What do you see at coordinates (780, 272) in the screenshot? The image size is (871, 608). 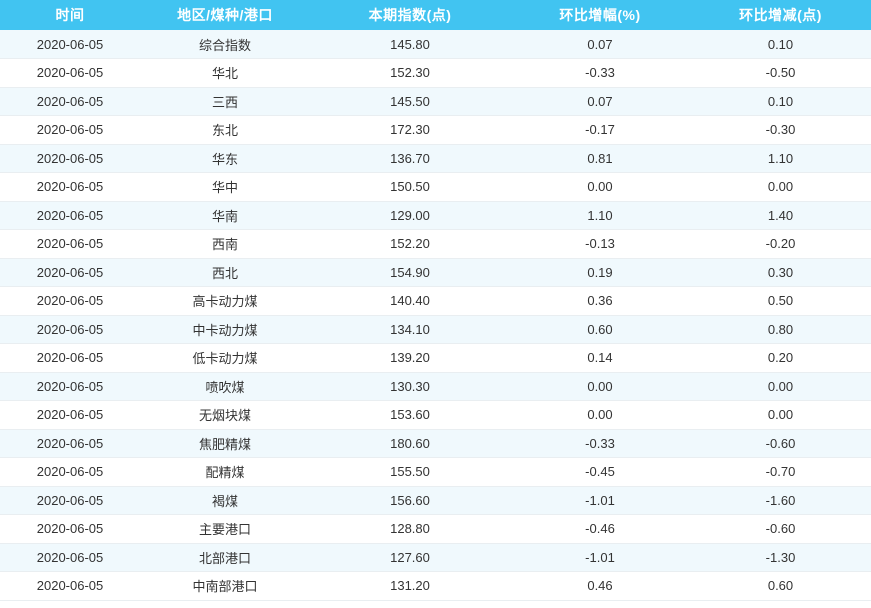 I see `cell-point-change: 0.30` at bounding box center [780, 272].